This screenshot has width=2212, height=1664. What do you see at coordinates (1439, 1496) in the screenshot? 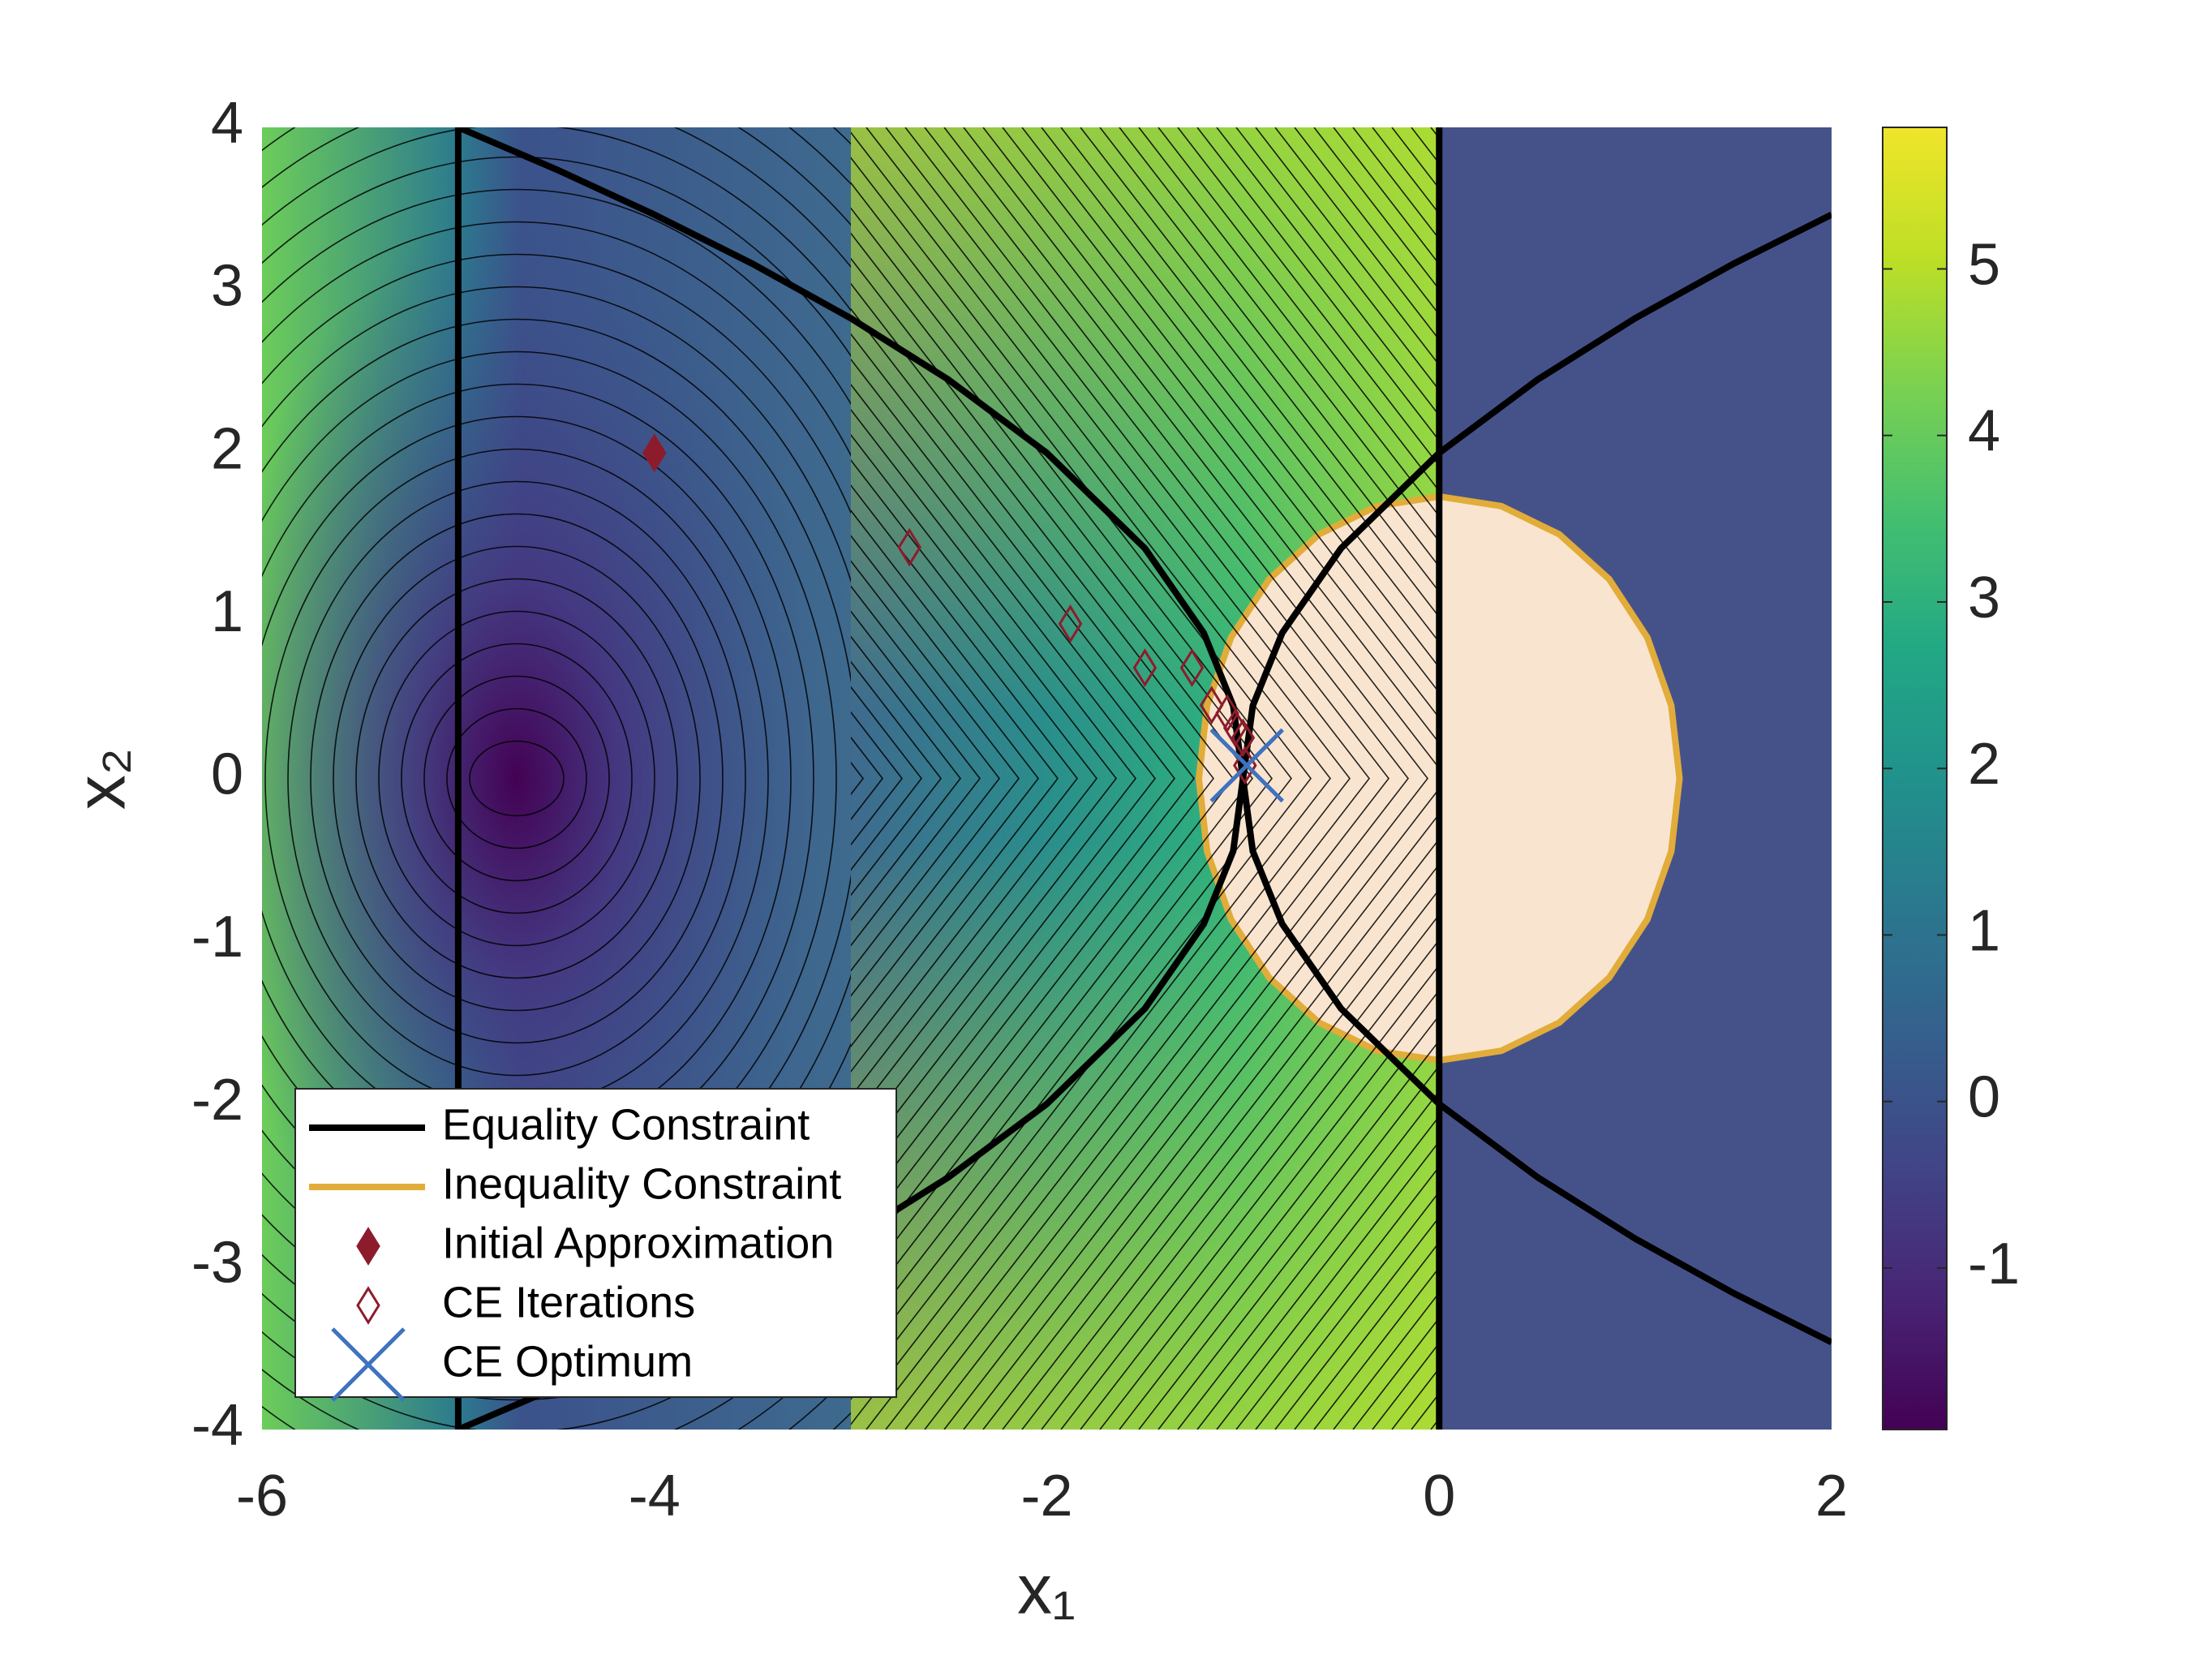
I see `x-tick-label: 0` at bounding box center [1439, 1496].